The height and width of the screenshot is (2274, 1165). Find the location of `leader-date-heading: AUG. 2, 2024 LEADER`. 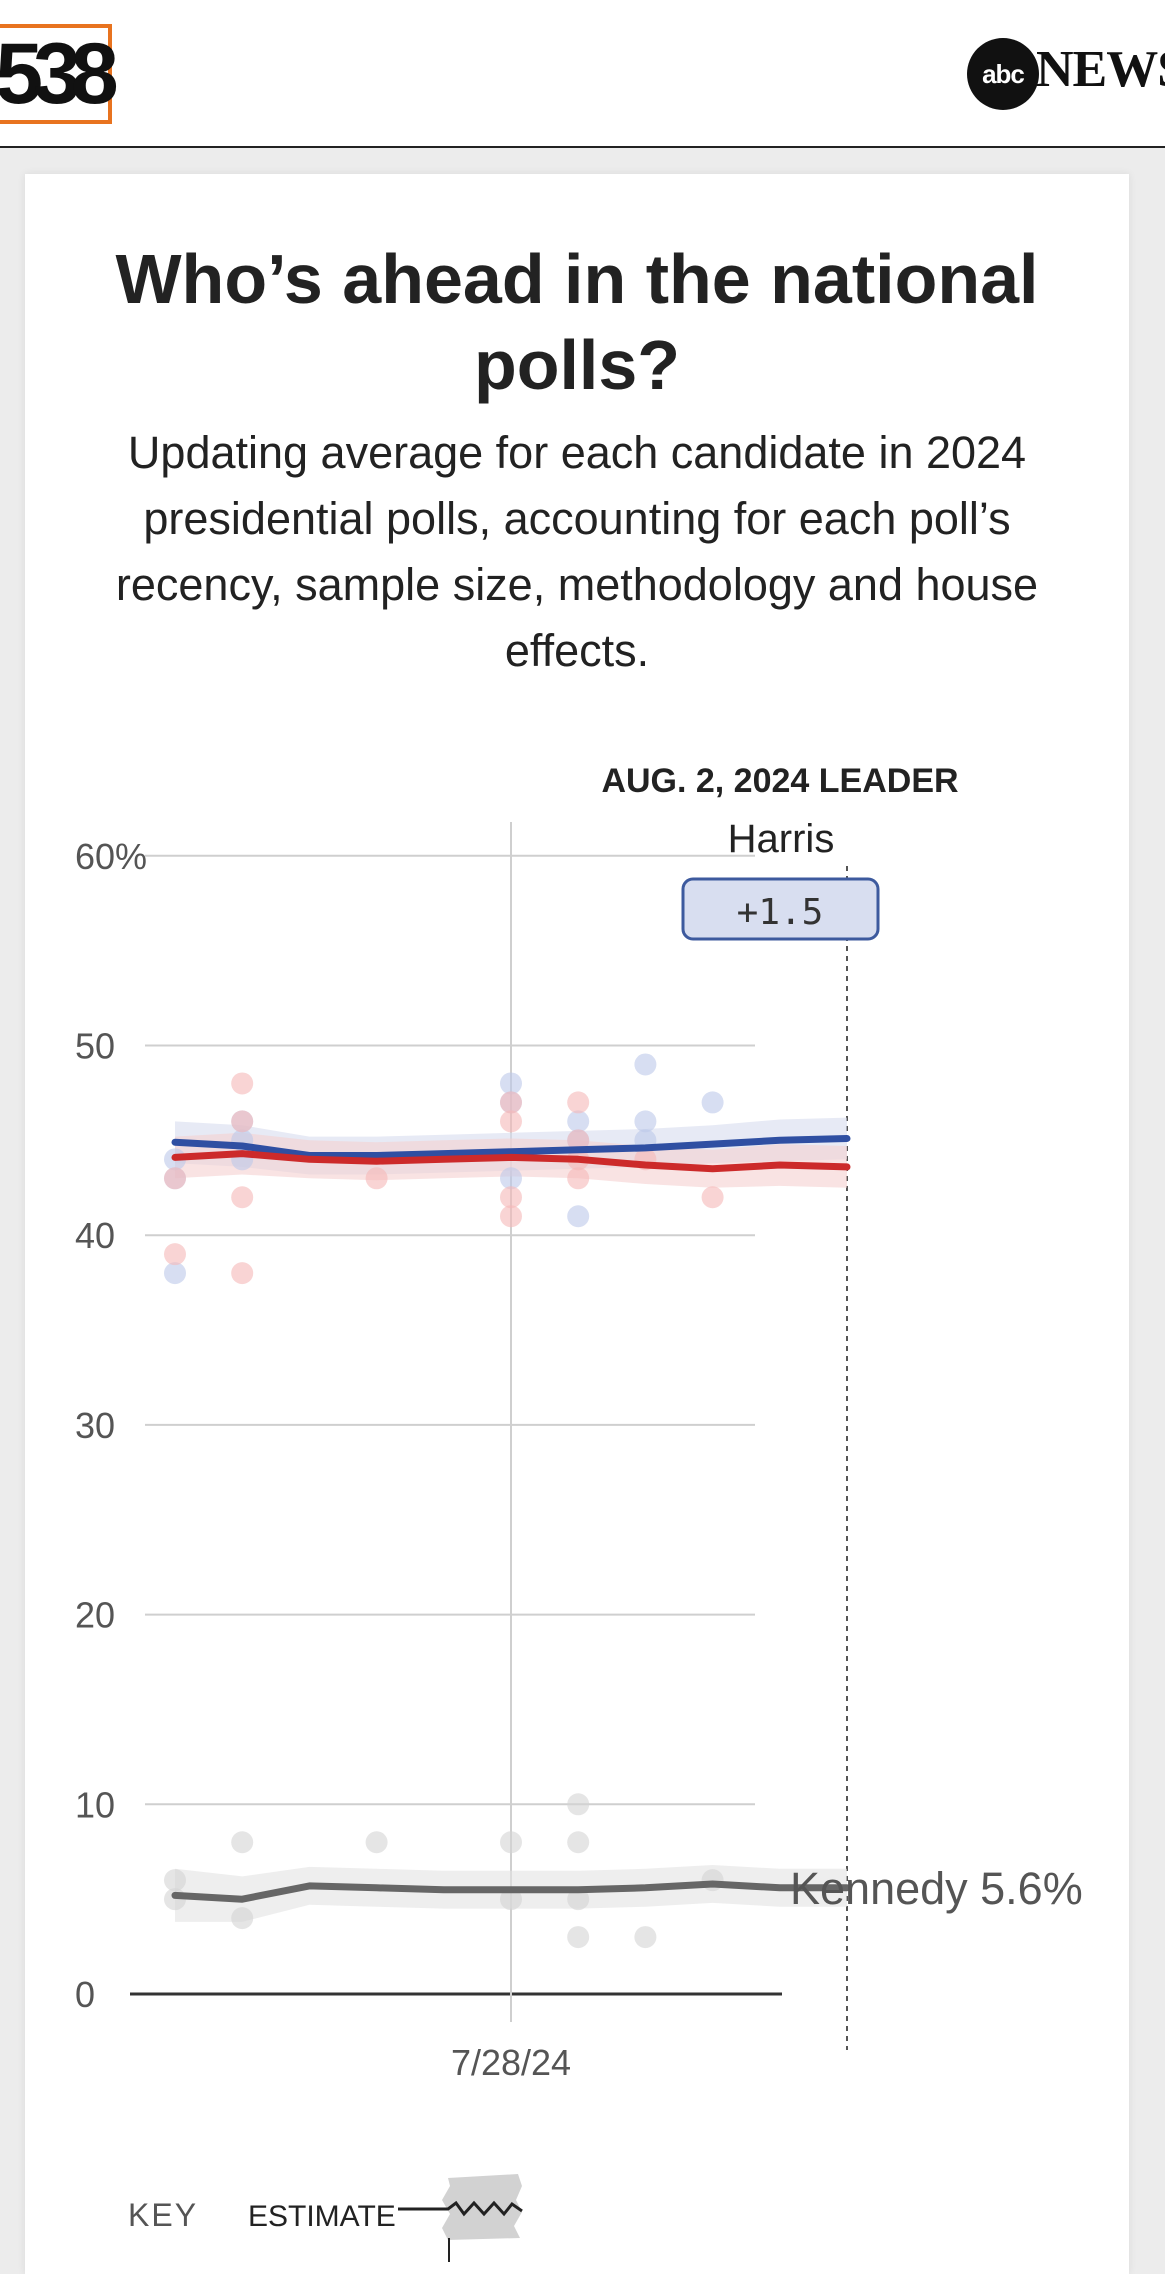

leader-date-heading: AUG. 2, 2024 LEADER is located at coordinates (779, 781).